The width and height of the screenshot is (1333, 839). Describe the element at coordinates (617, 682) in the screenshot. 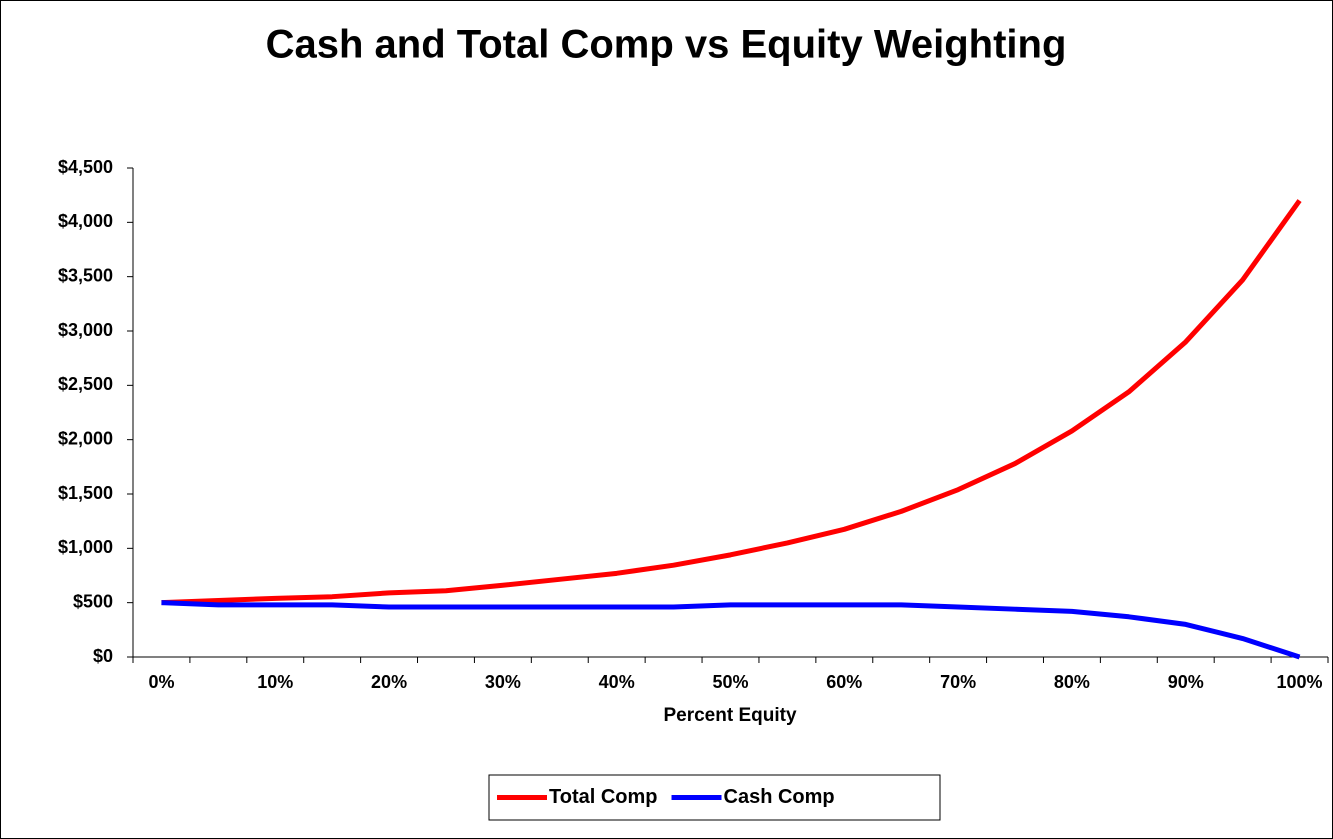

I see `x-tick-label: 40%` at that location.